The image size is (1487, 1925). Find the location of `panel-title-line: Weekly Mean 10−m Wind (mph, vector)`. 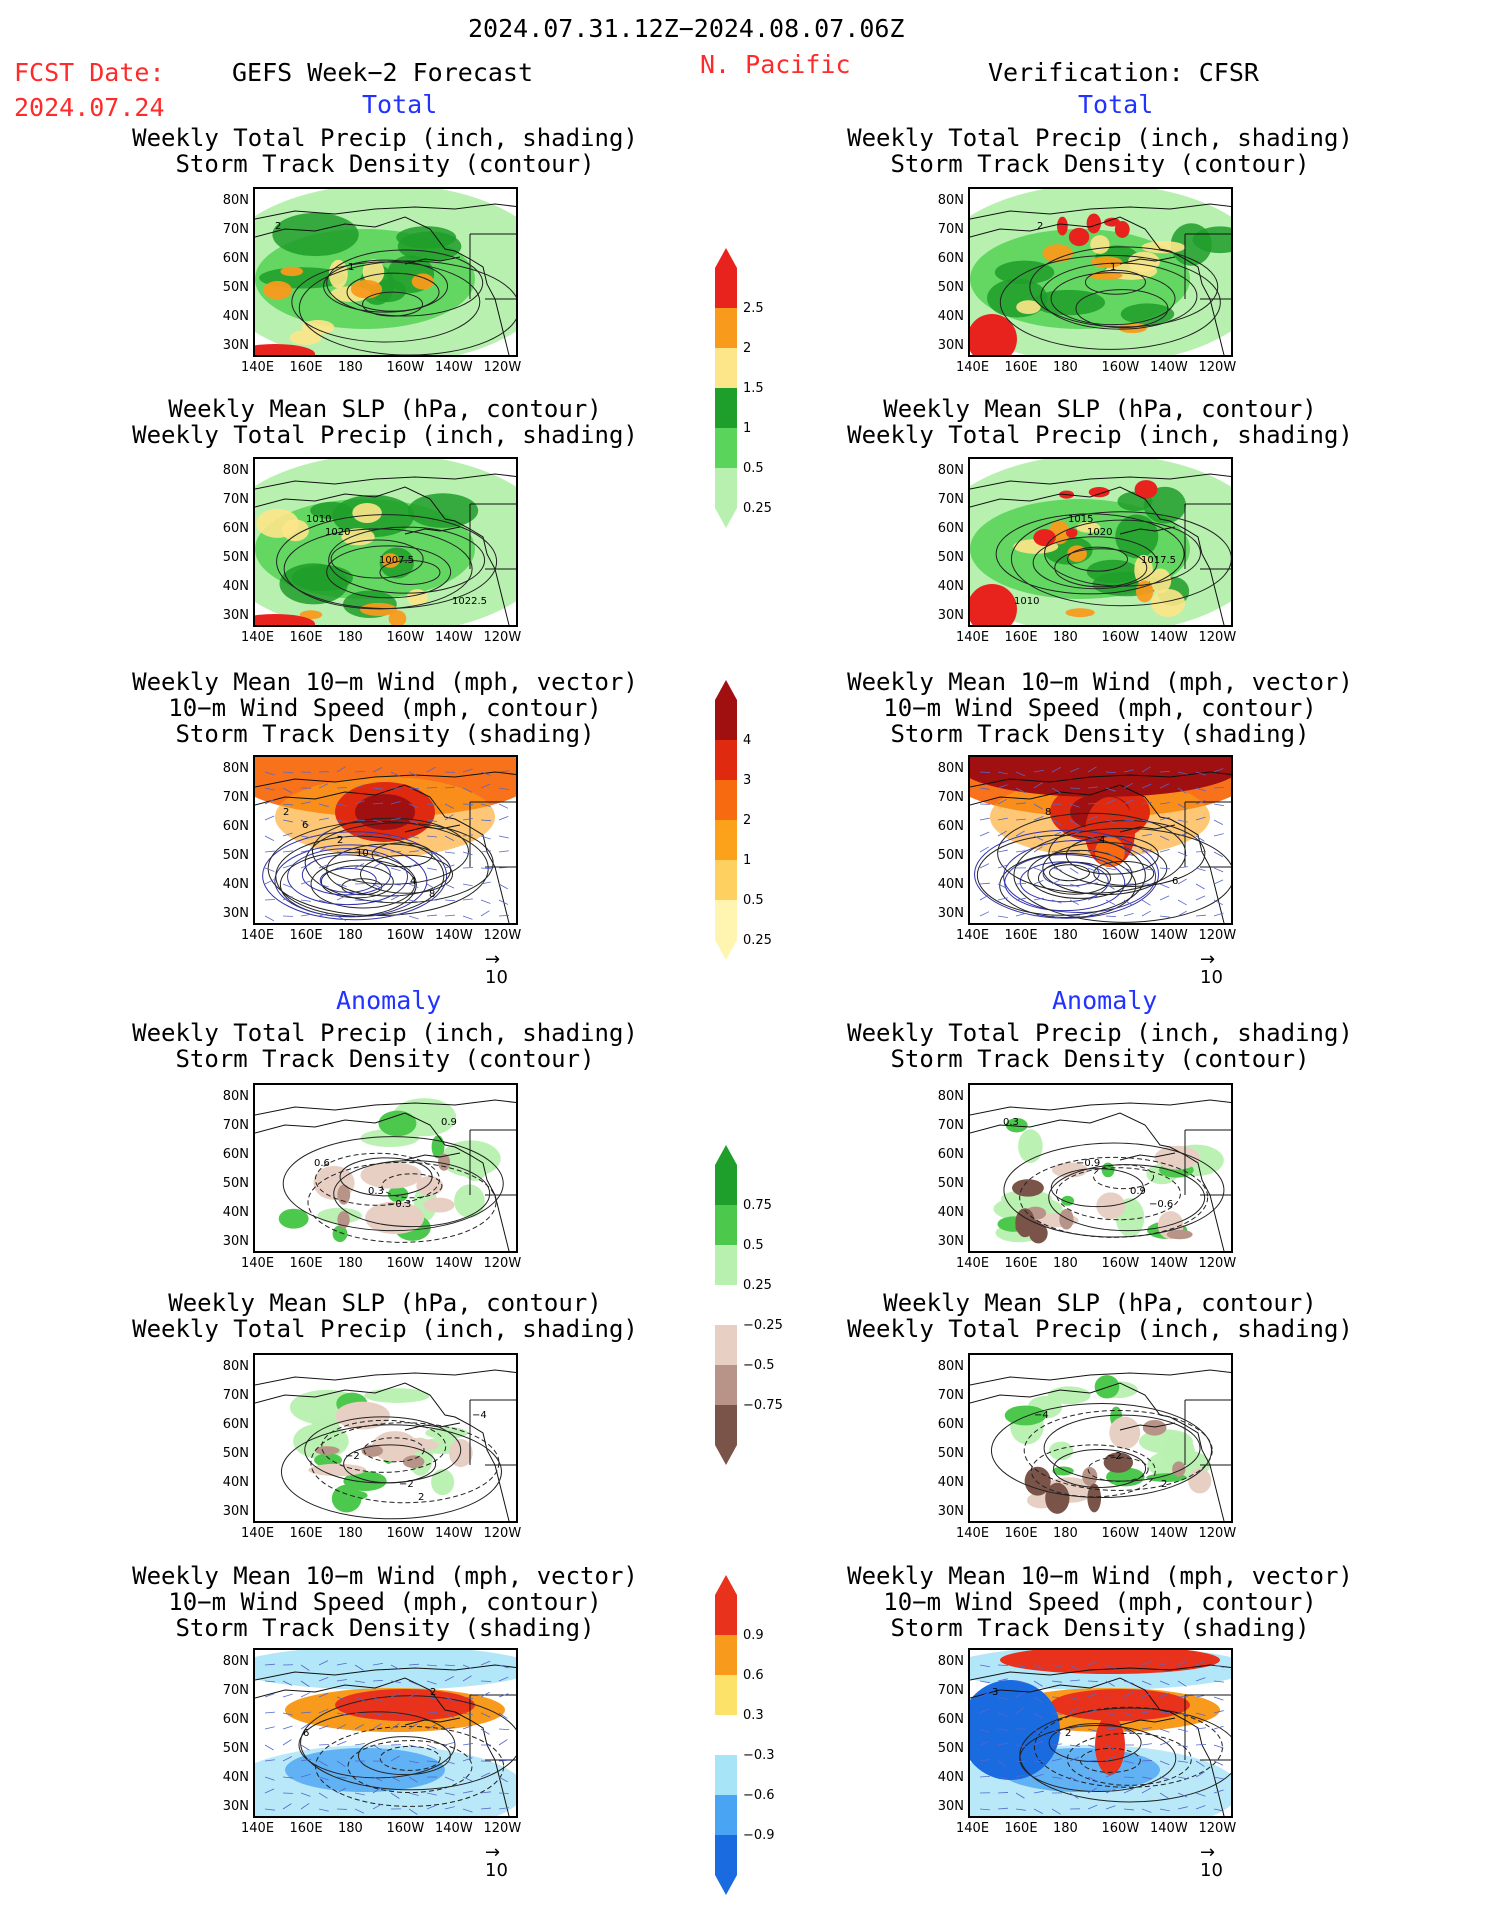

panel-title-line: Weekly Mean 10−m Wind (mph, vector) is located at coordinates (385, 682).